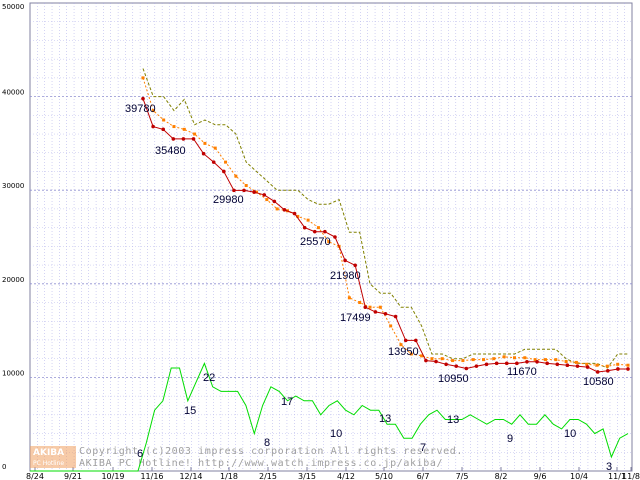 The image size is (640, 480). What do you see at coordinates (4, 467) in the screenshot?
I see `y-tick-label: 0` at bounding box center [4, 467].